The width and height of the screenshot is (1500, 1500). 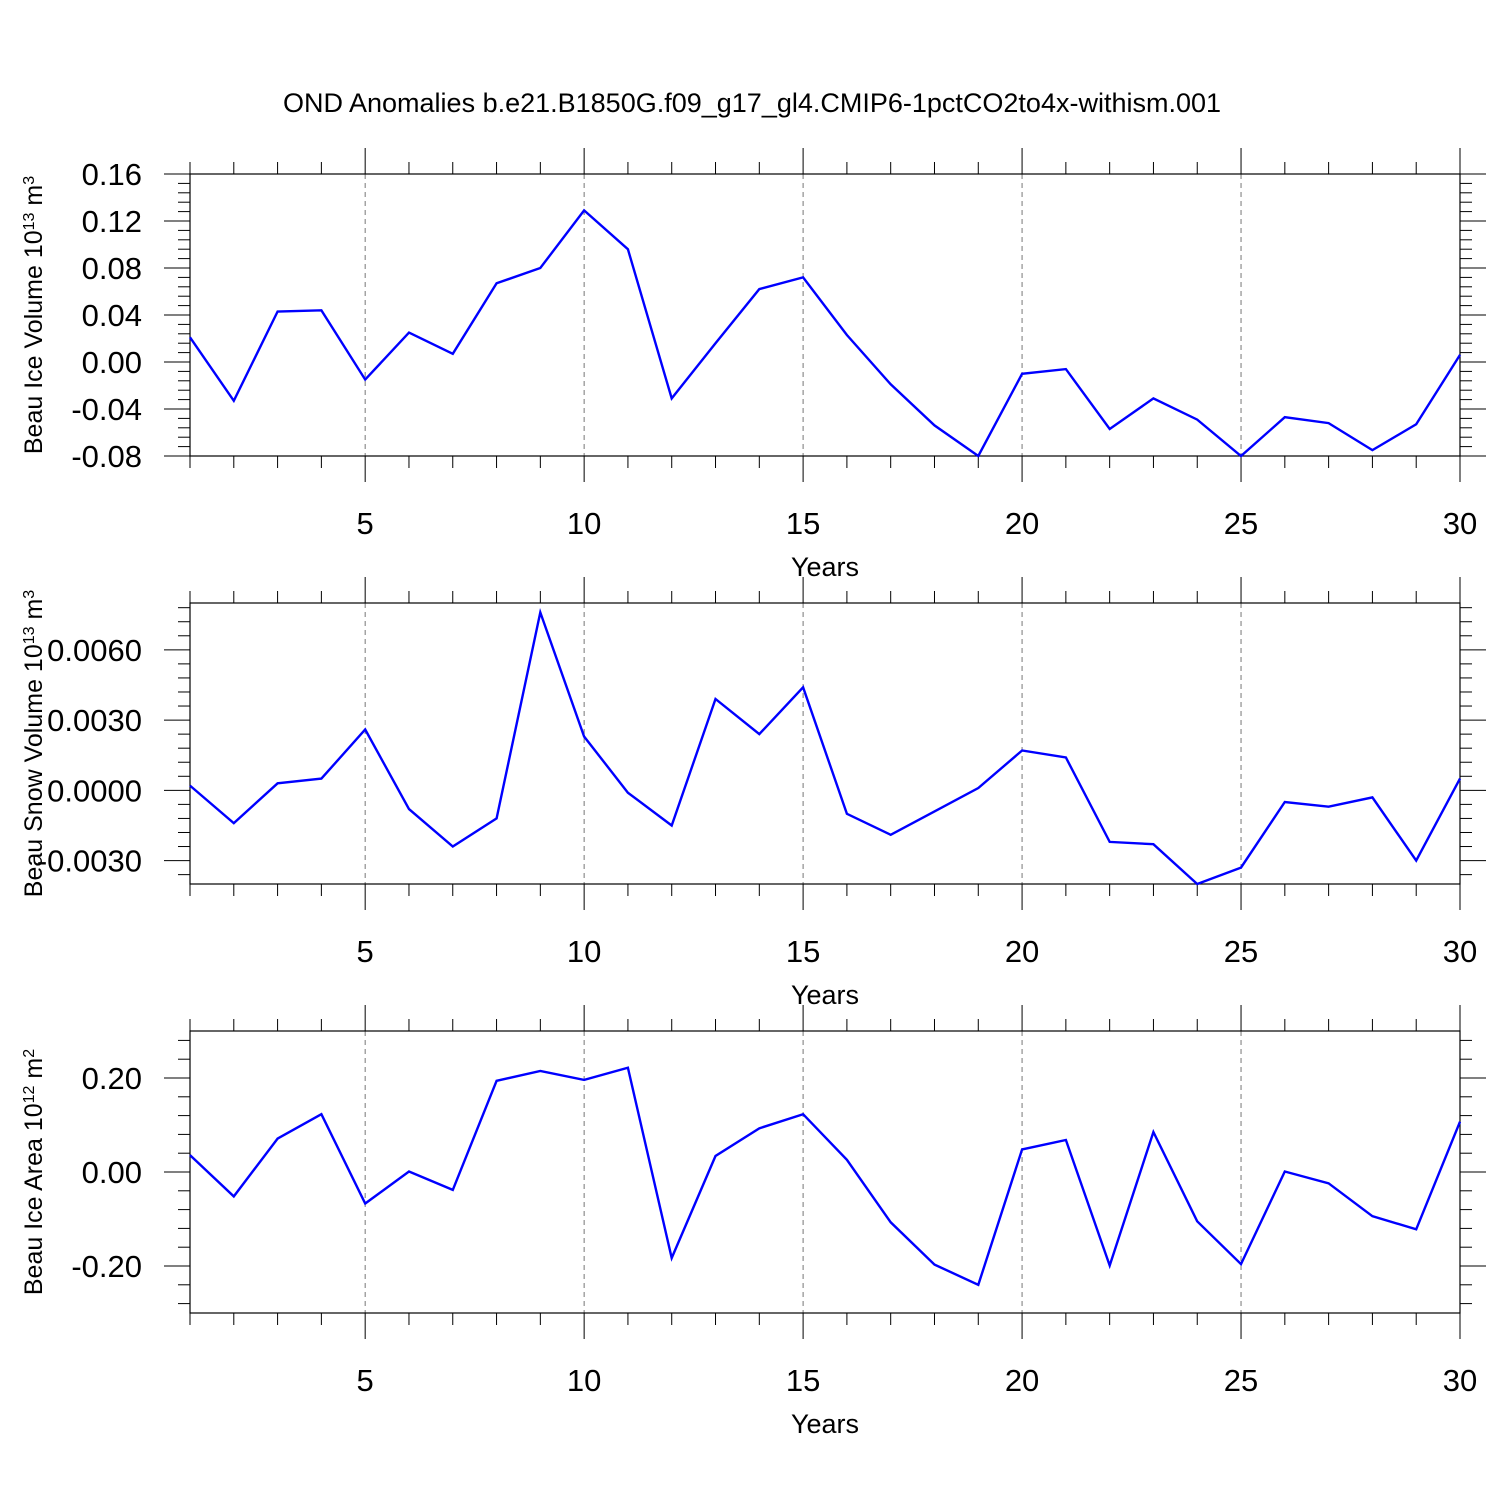 I want to click on y-tick-label: 0.0060, so click(x=94, y=650).